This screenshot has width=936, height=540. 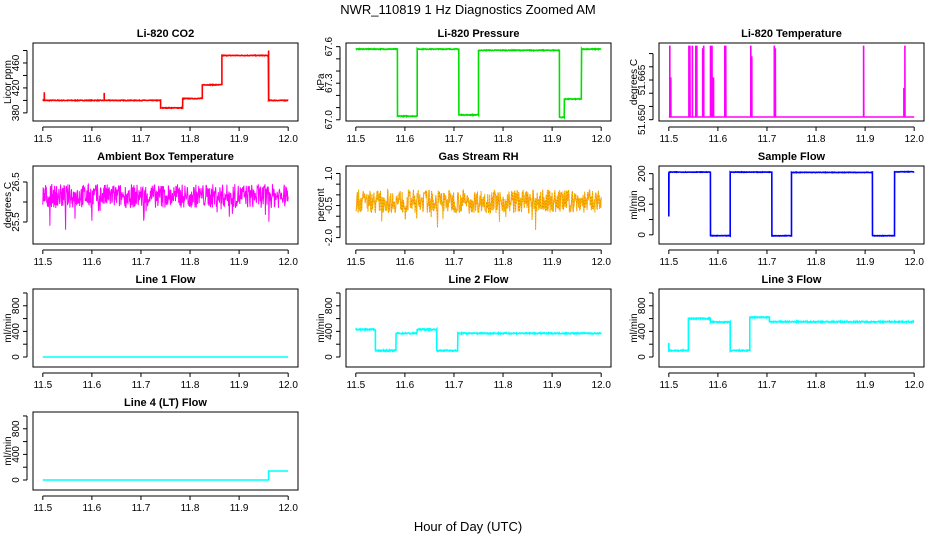 What do you see at coordinates (642, 79) in the screenshot?
I see `y-tick-label: 51.665` at bounding box center [642, 79].